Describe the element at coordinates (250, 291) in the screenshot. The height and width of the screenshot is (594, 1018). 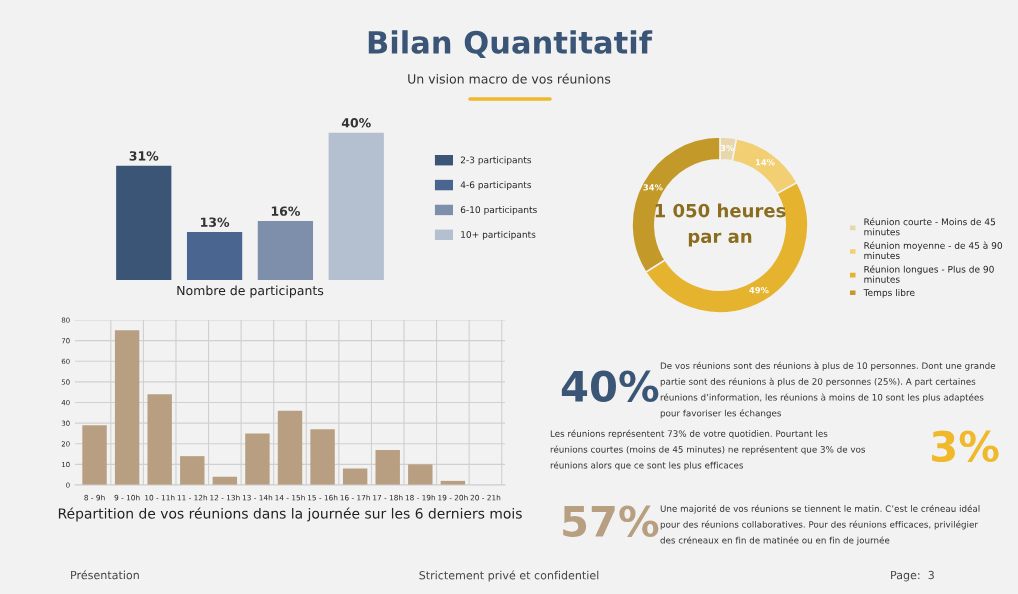
I see `x-axis-title: Nombre de participants` at that location.